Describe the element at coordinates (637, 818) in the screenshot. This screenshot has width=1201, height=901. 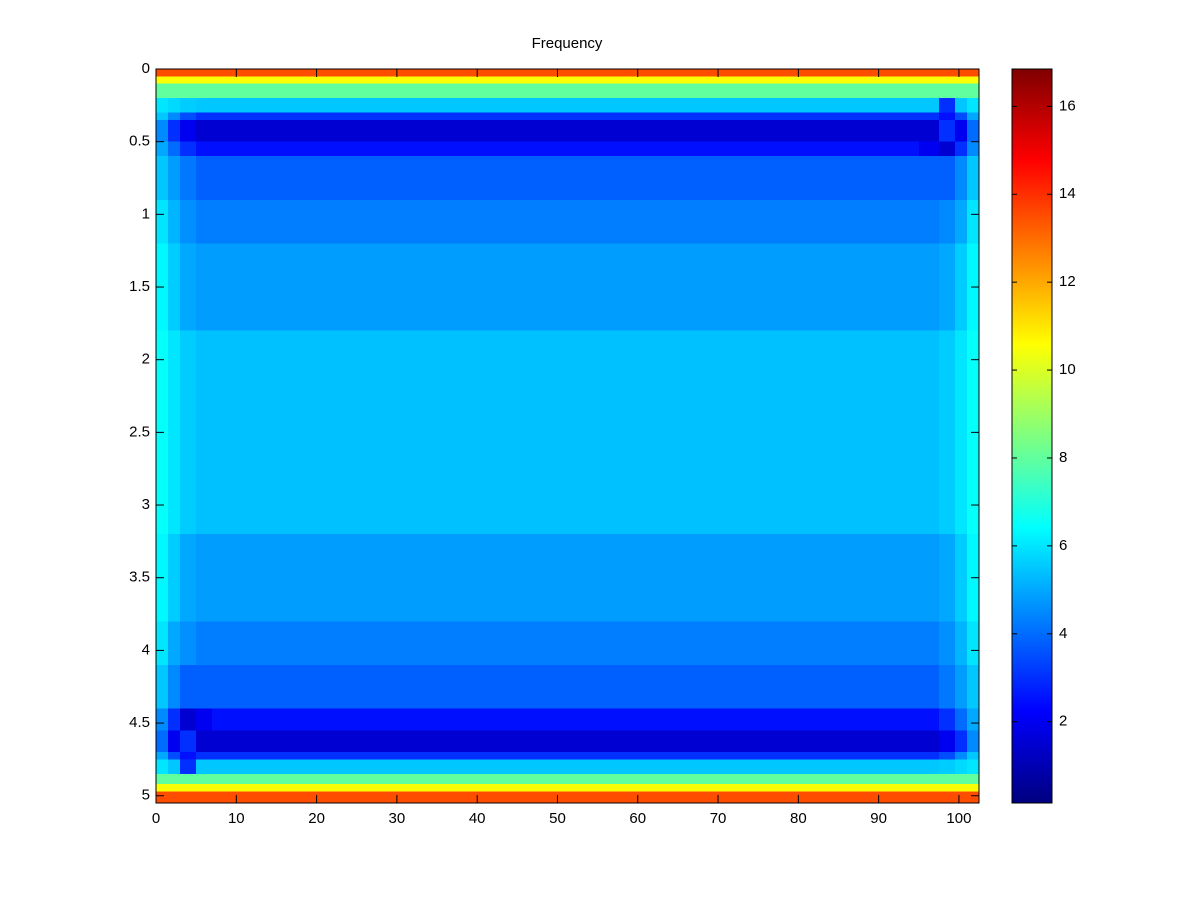
I see `x-tick-label: 60` at that location.